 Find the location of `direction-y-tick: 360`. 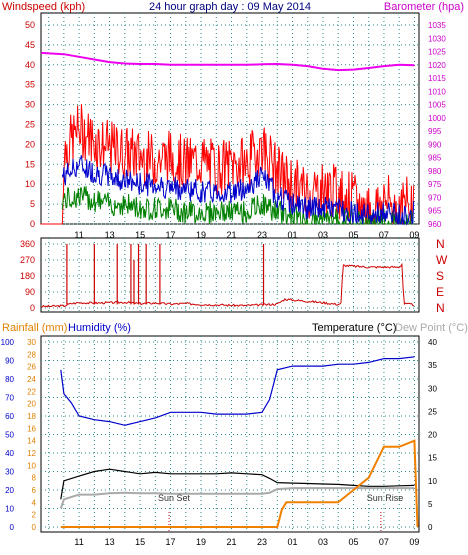

direction-y-tick: 360 is located at coordinates (27, 244).